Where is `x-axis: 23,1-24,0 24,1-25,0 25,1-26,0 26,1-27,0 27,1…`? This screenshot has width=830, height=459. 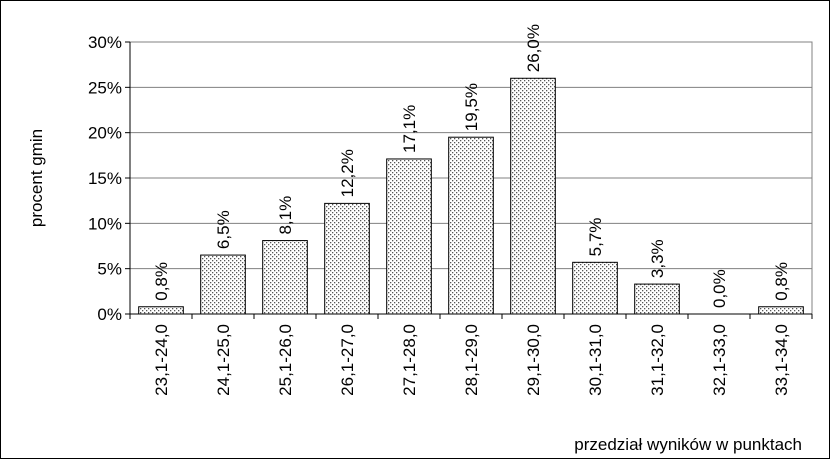 x-axis: 23,1-24,0 24,1-25,0 25,1-26,0 26,1-27,0 27,1… is located at coordinates (471, 354).